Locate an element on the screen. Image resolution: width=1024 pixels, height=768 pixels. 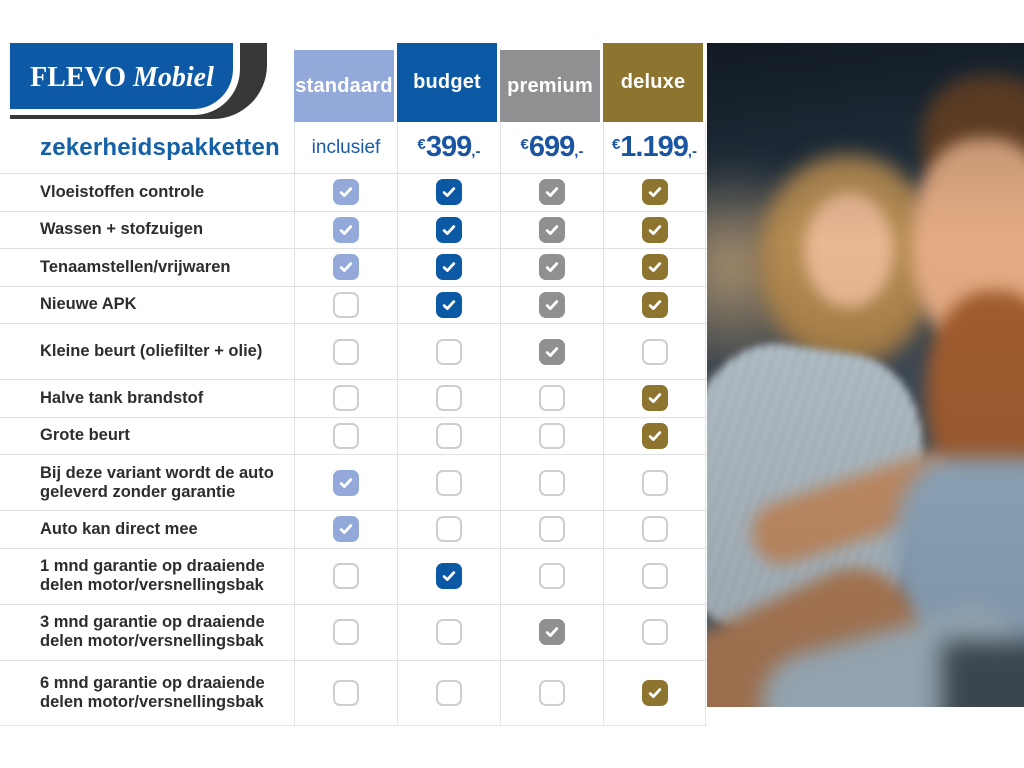
feature-row: Halve tank brandstof is located at coordinates (353, 398).